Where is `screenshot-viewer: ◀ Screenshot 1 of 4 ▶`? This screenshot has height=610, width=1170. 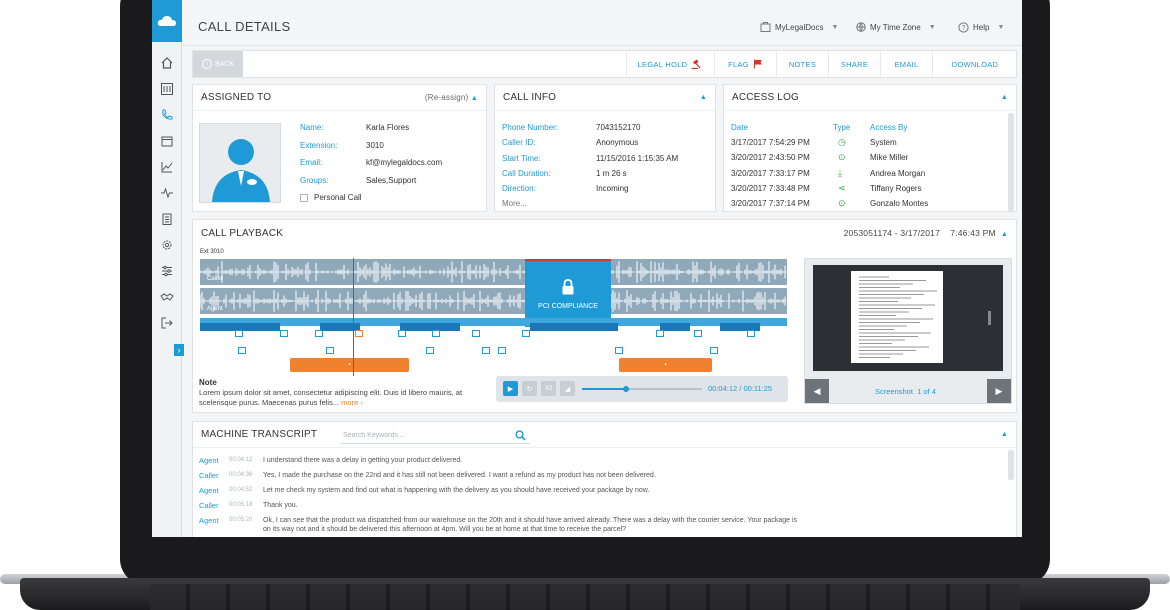
screenshot-viewer: ◀ Screenshot 1 of 4 ▶ is located at coordinates (908, 331).